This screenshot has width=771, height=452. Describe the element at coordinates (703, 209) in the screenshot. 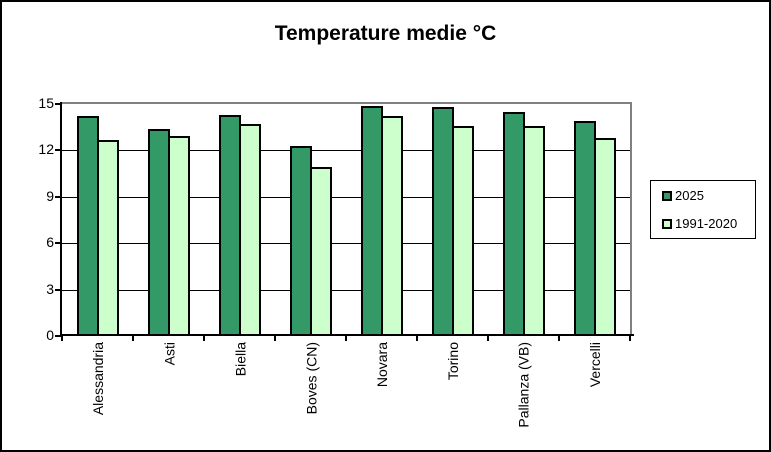

I see `legend: 2025 1991-2020` at that location.